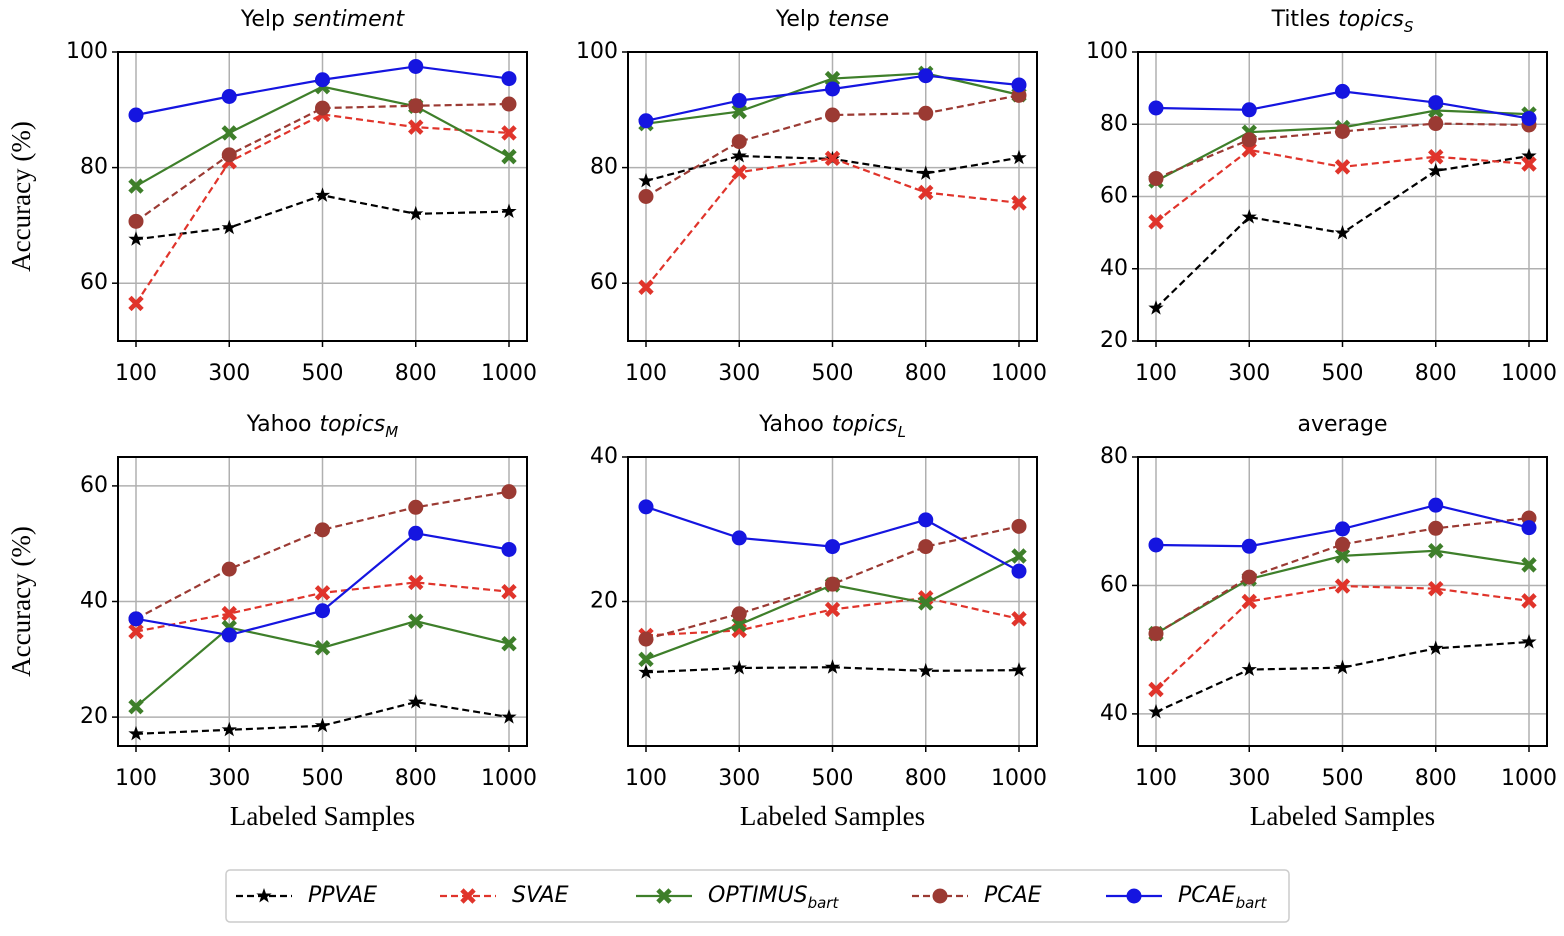  I want to click on legend-box, so click(757, 896).